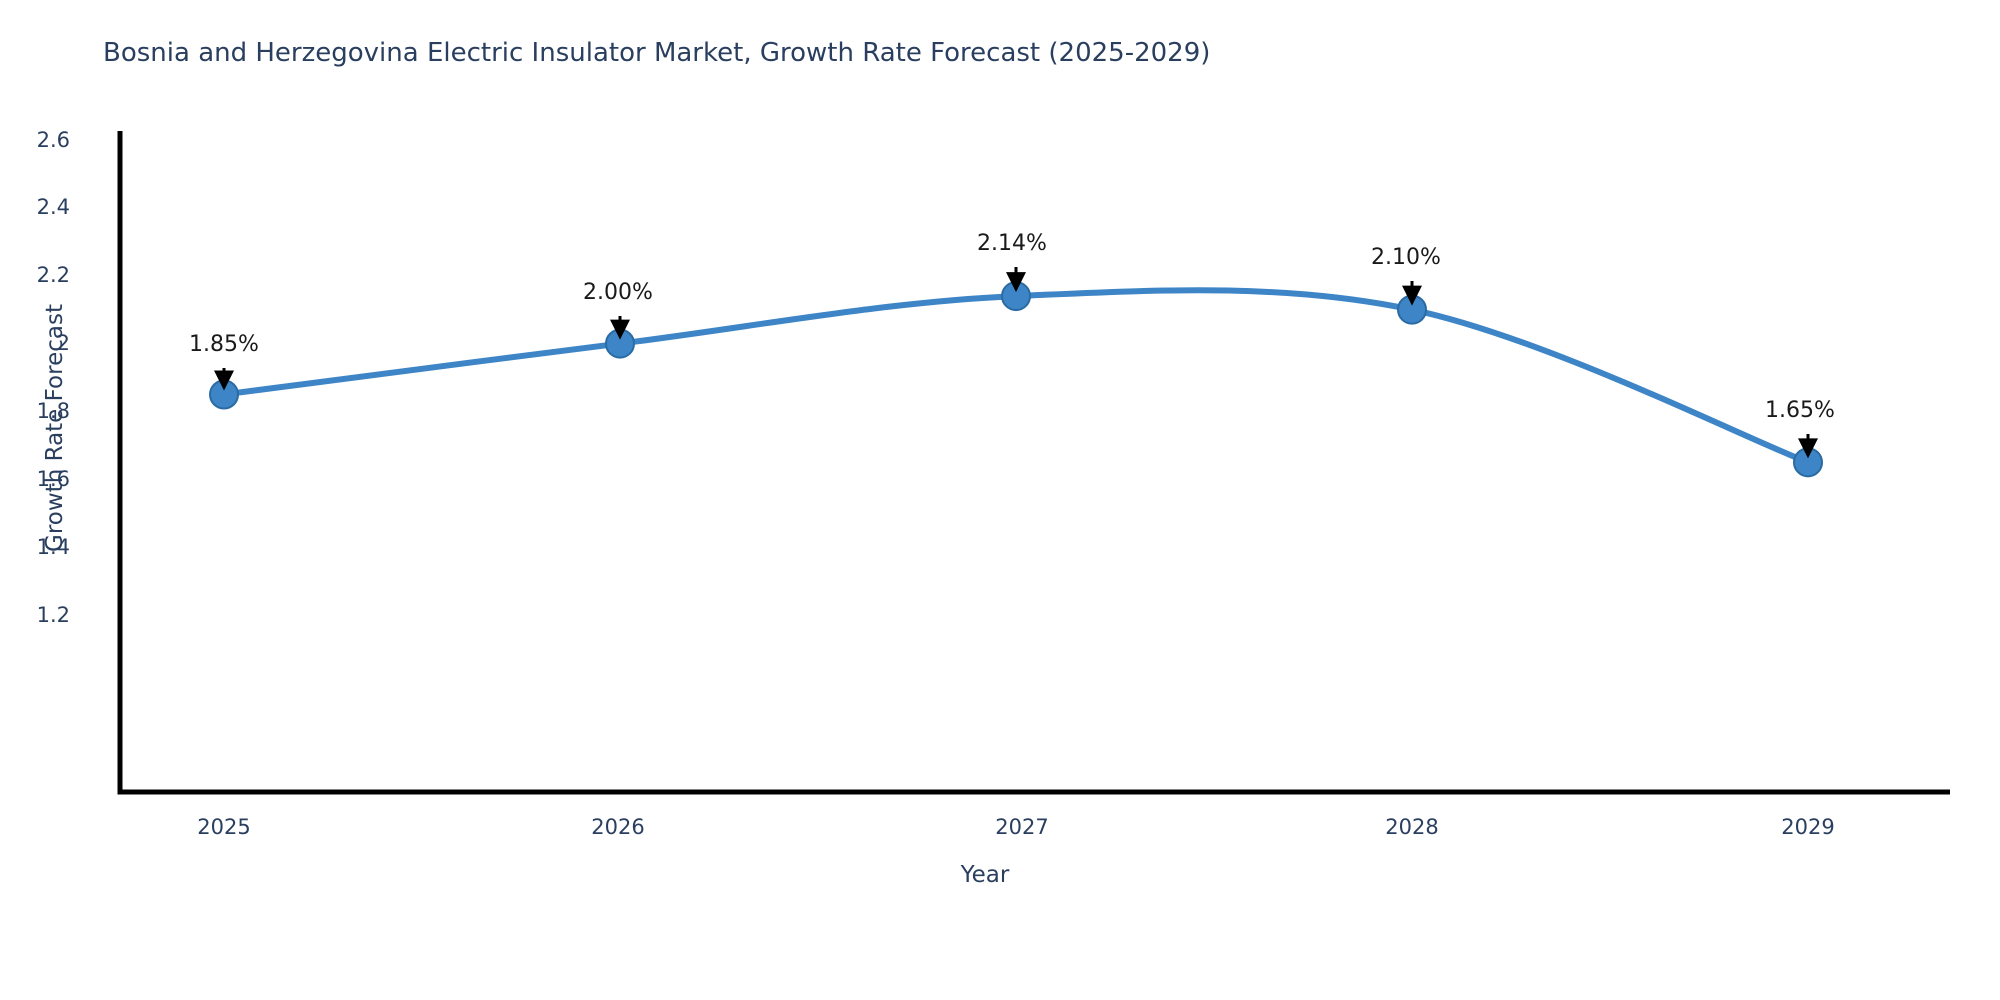 This screenshot has width=2000, height=1000. Describe the element at coordinates (1808, 827) in the screenshot. I see `x-tick-label: 2029` at that location.